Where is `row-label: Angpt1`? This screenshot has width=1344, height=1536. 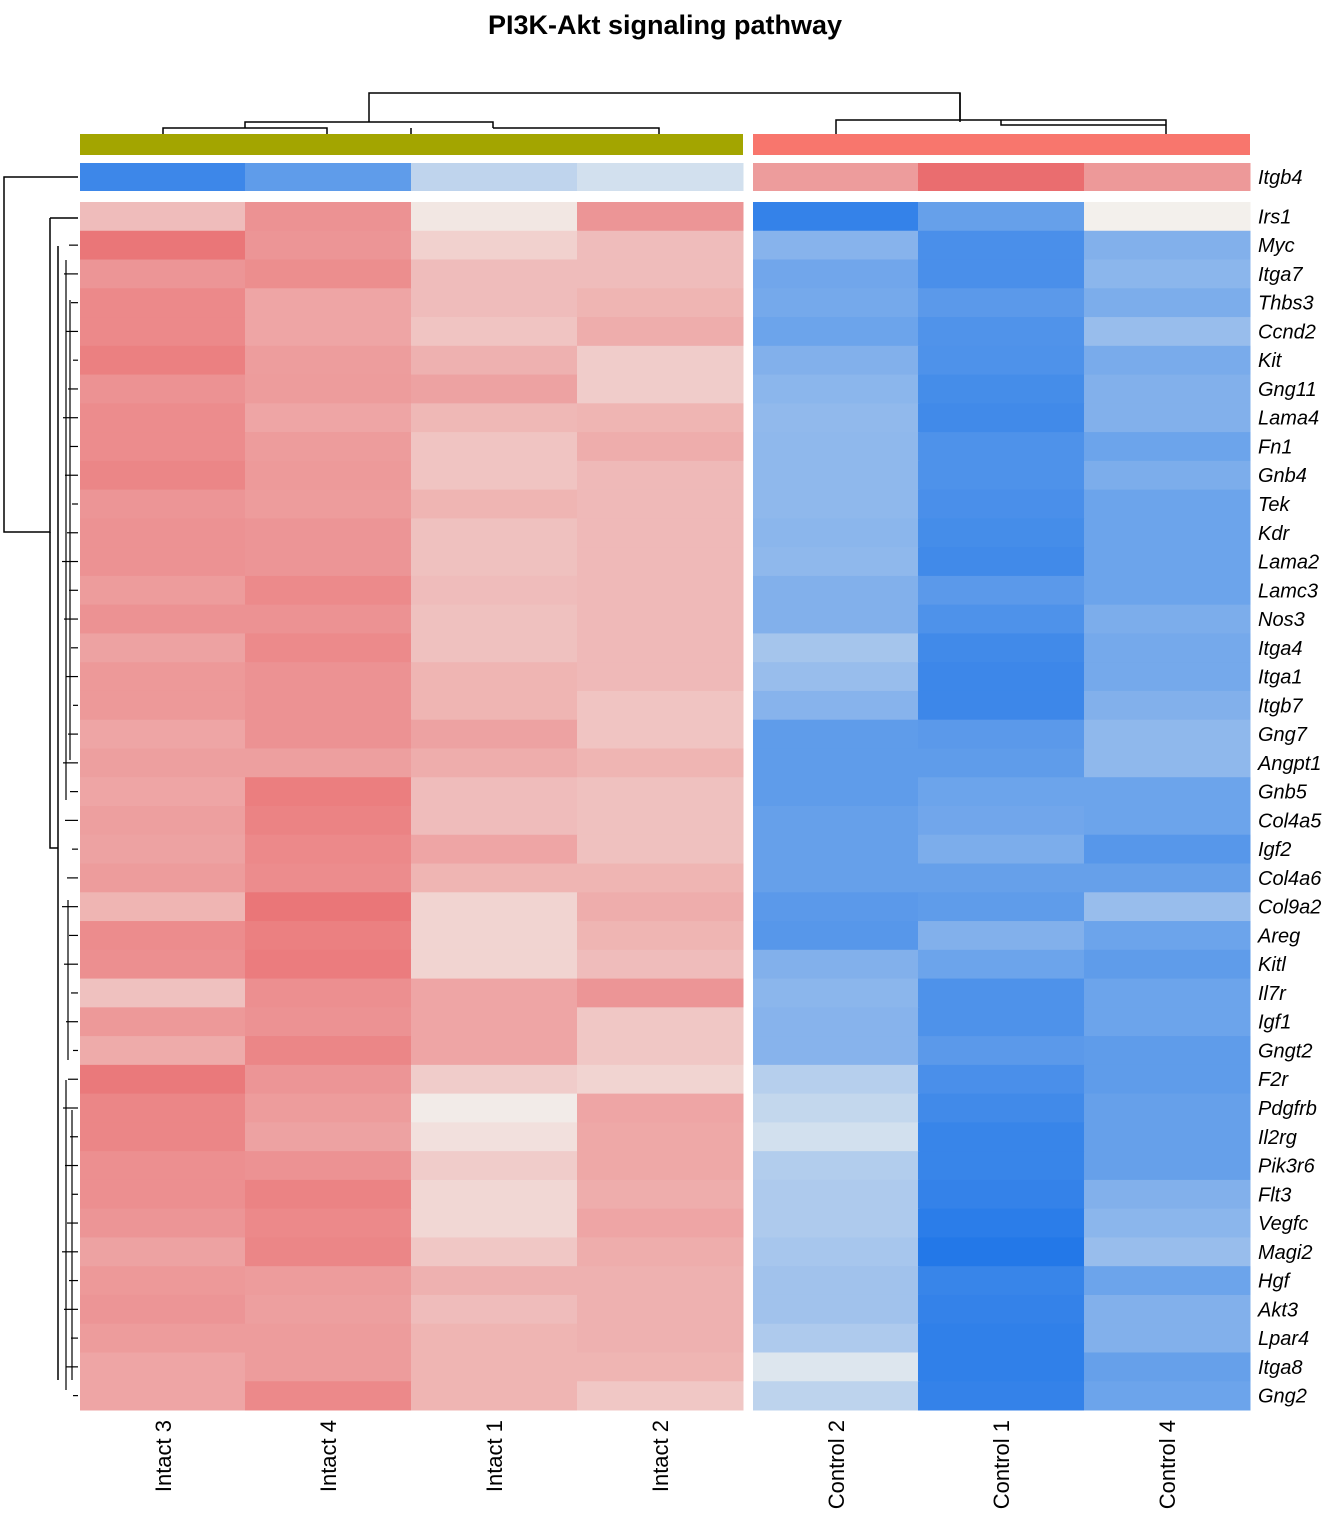 row-label: Angpt1 is located at coordinates (1289, 764).